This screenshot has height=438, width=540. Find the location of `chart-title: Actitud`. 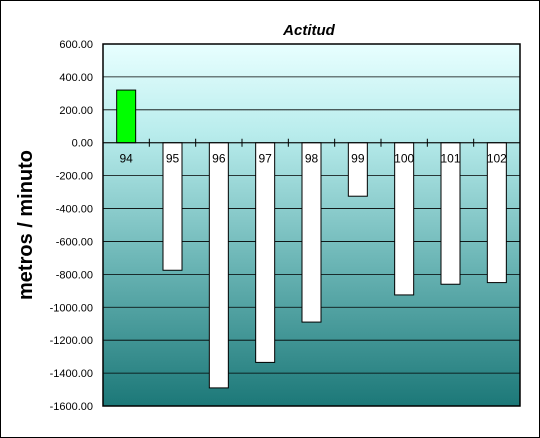

chart-title: Actitud is located at coordinates (308, 30).